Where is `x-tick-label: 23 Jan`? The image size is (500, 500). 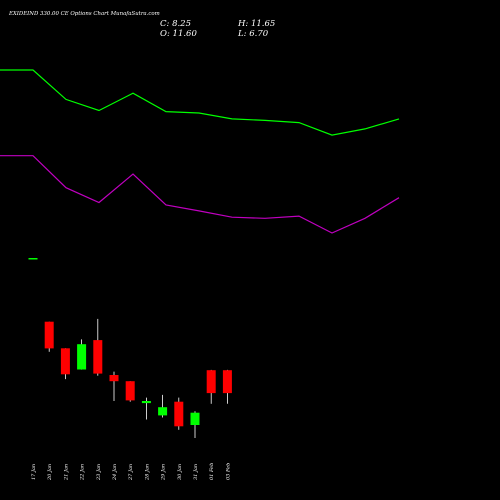 x-tick-label: 23 Jan is located at coordinates (99, 472).